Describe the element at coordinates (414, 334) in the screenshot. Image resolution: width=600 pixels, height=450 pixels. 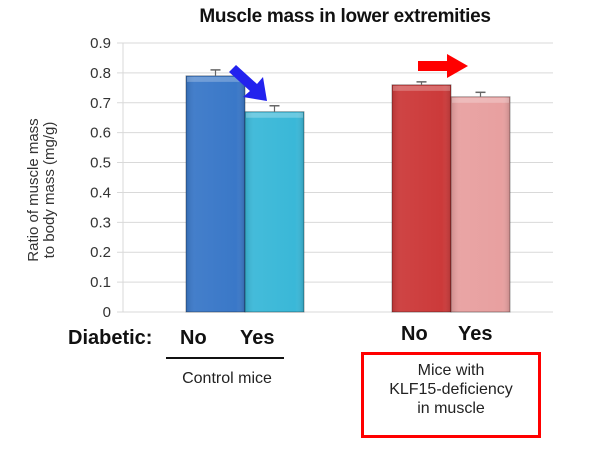
I see `category-label-klf15-no: No` at that location.